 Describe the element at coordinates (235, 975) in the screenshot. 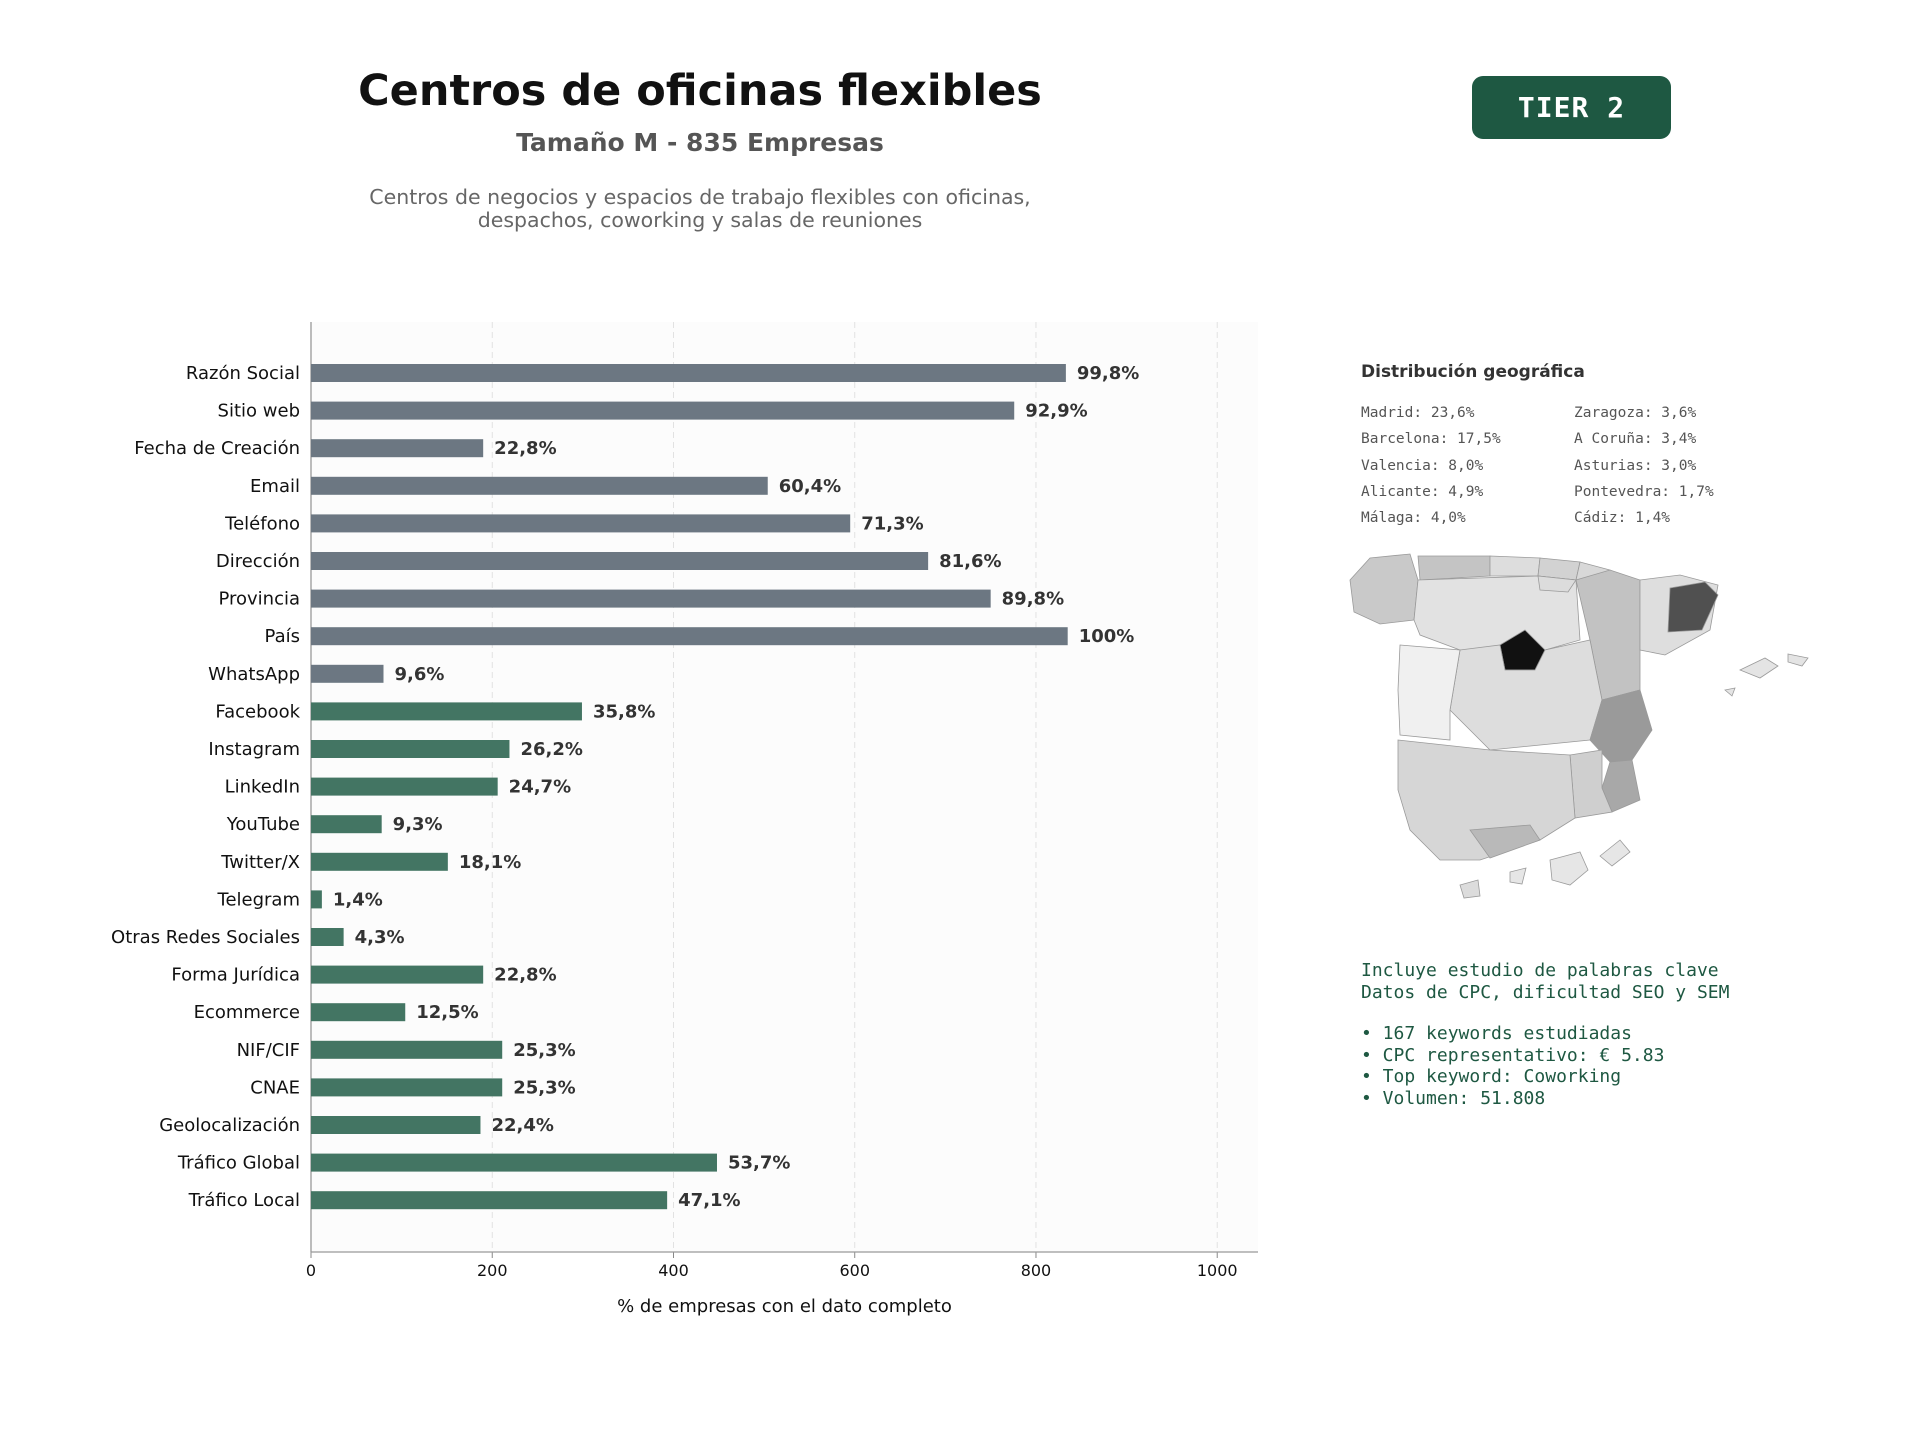

I see `category-label: Forma Jurídica` at that location.